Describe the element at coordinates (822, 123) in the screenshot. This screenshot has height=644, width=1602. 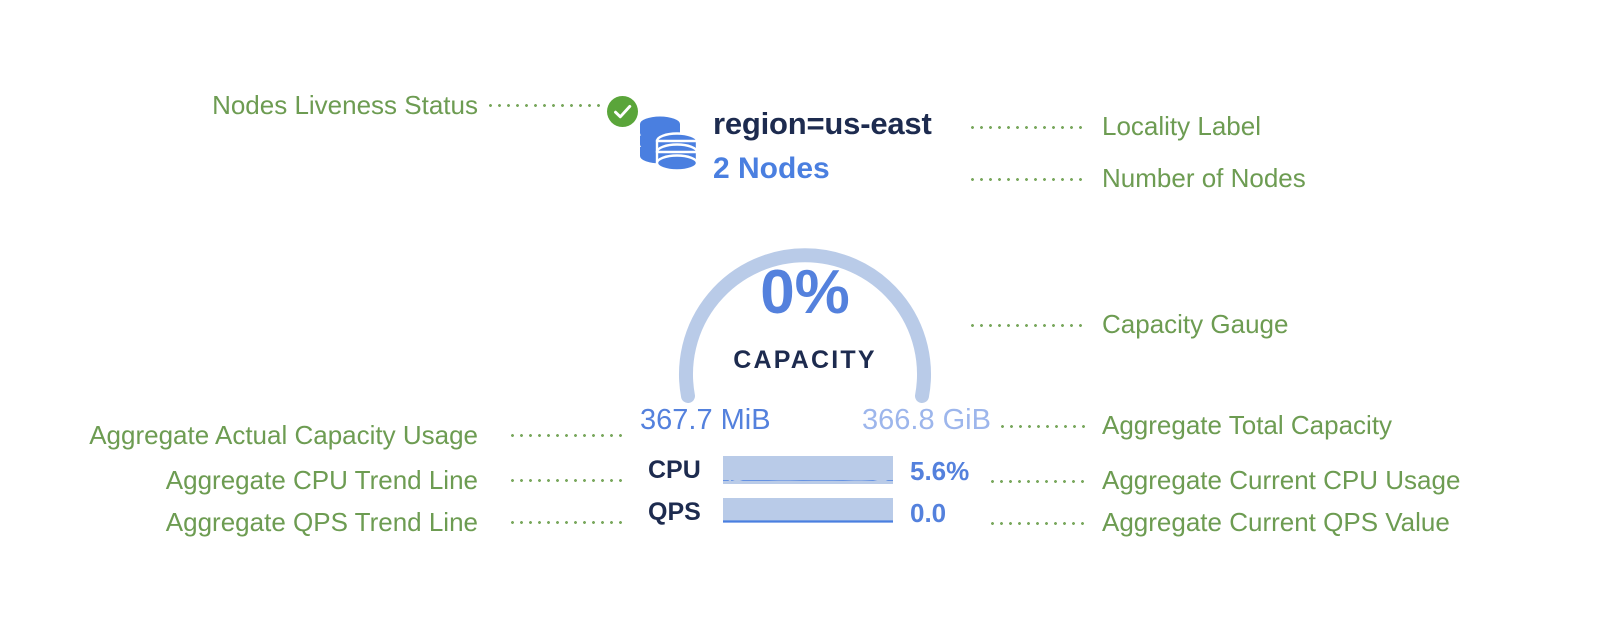
I see `locality-label: region=us-east` at that location.